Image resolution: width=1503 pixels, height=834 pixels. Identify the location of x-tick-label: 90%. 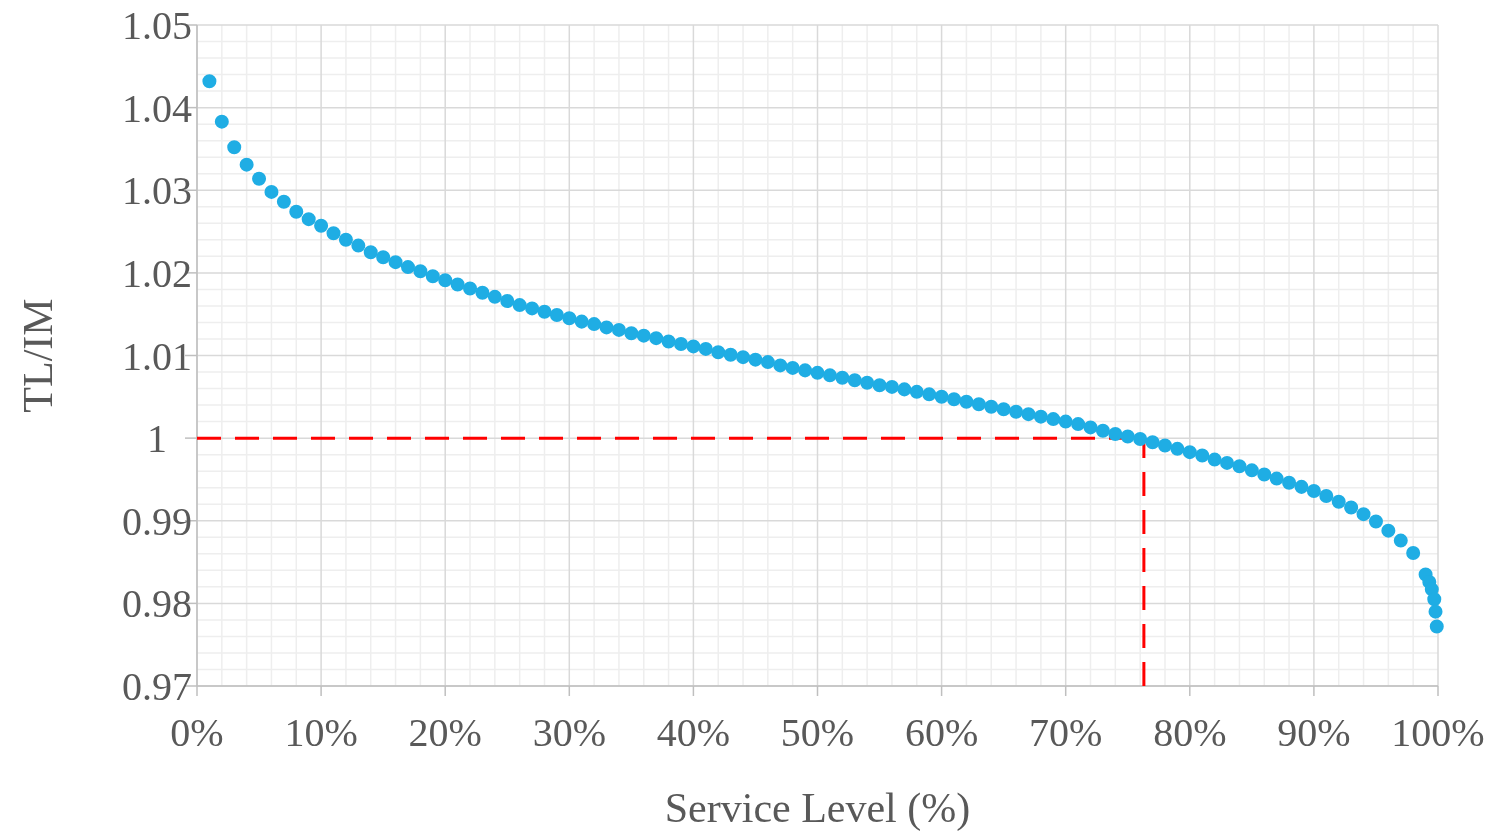
(1314, 732).